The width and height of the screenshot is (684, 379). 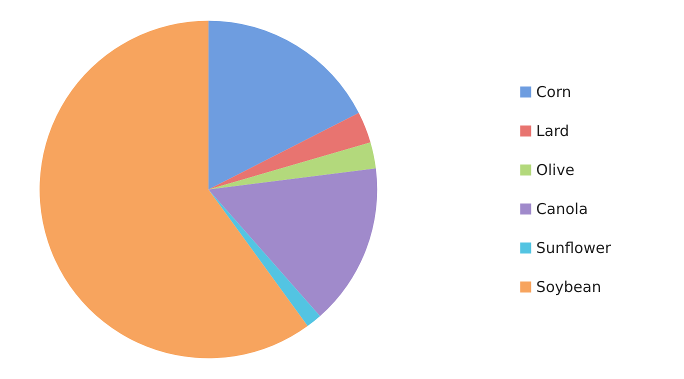 What do you see at coordinates (553, 131) in the screenshot?
I see `legend-label: Lard` at bounding box center [553, 131].